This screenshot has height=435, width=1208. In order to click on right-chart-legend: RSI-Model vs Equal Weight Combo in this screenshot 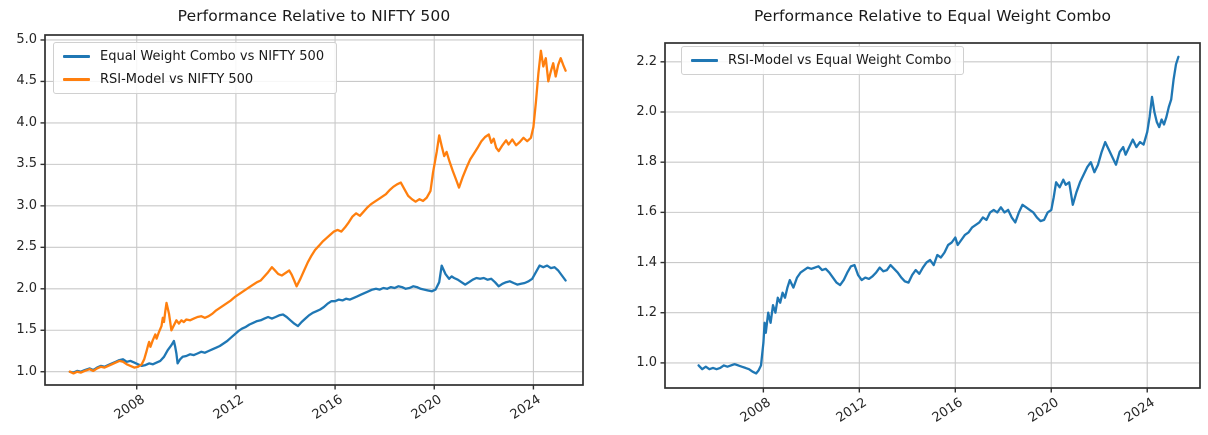, I will do `click(823, 60)`.